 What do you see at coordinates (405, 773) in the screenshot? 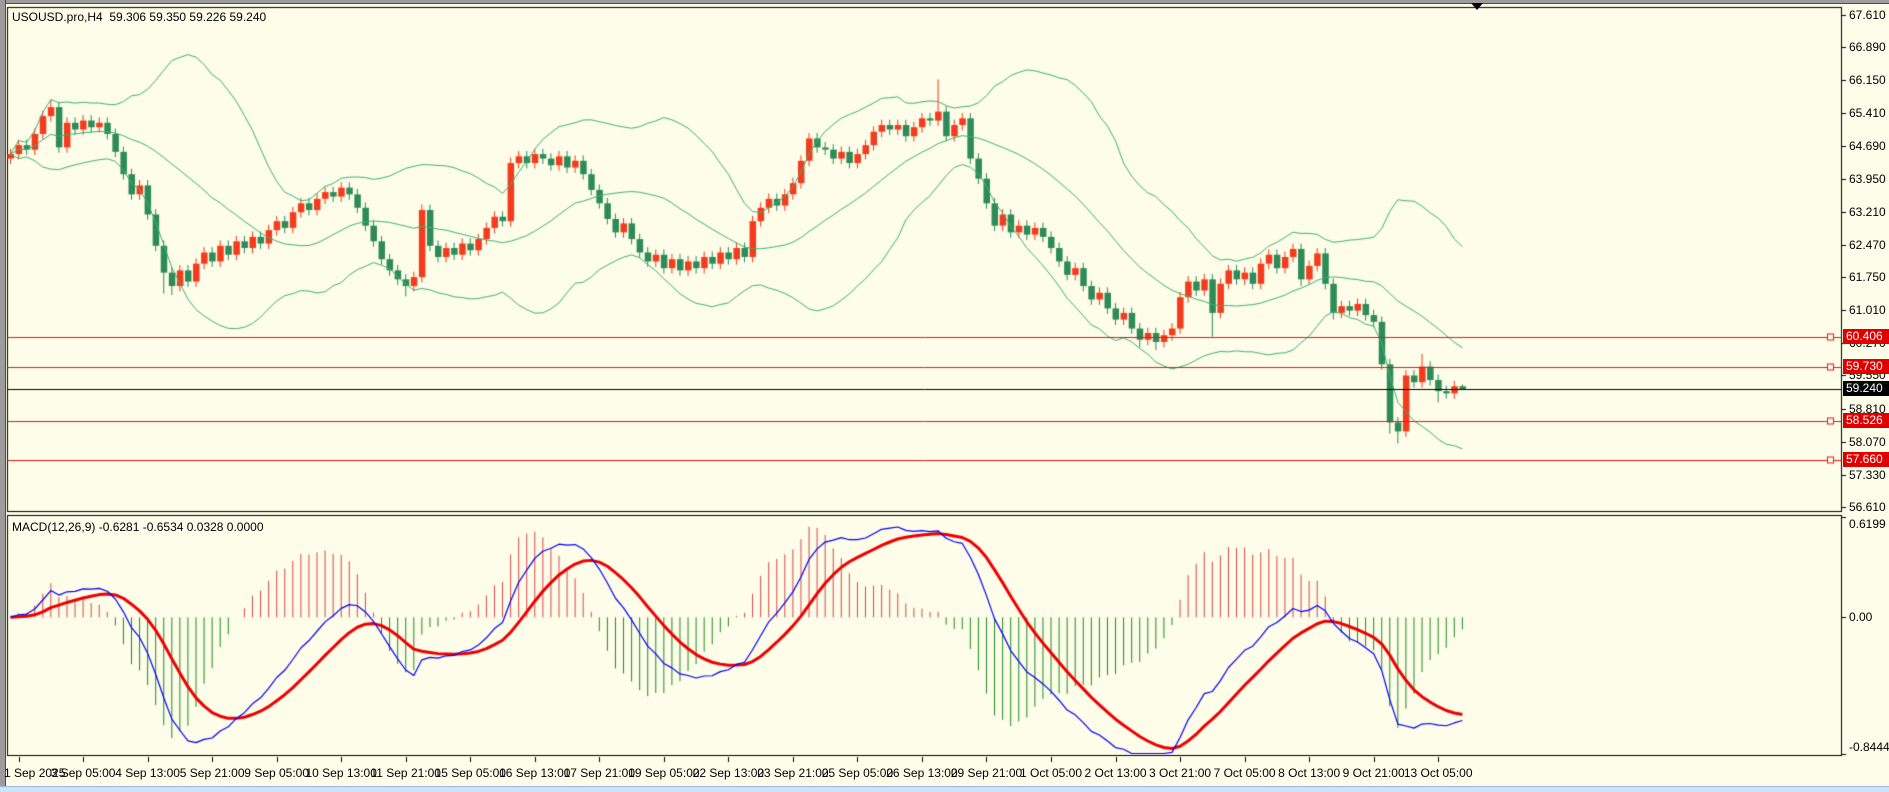
I see `time-tick-label: 11 Sep 21:00` at bounding box center [405, 773].